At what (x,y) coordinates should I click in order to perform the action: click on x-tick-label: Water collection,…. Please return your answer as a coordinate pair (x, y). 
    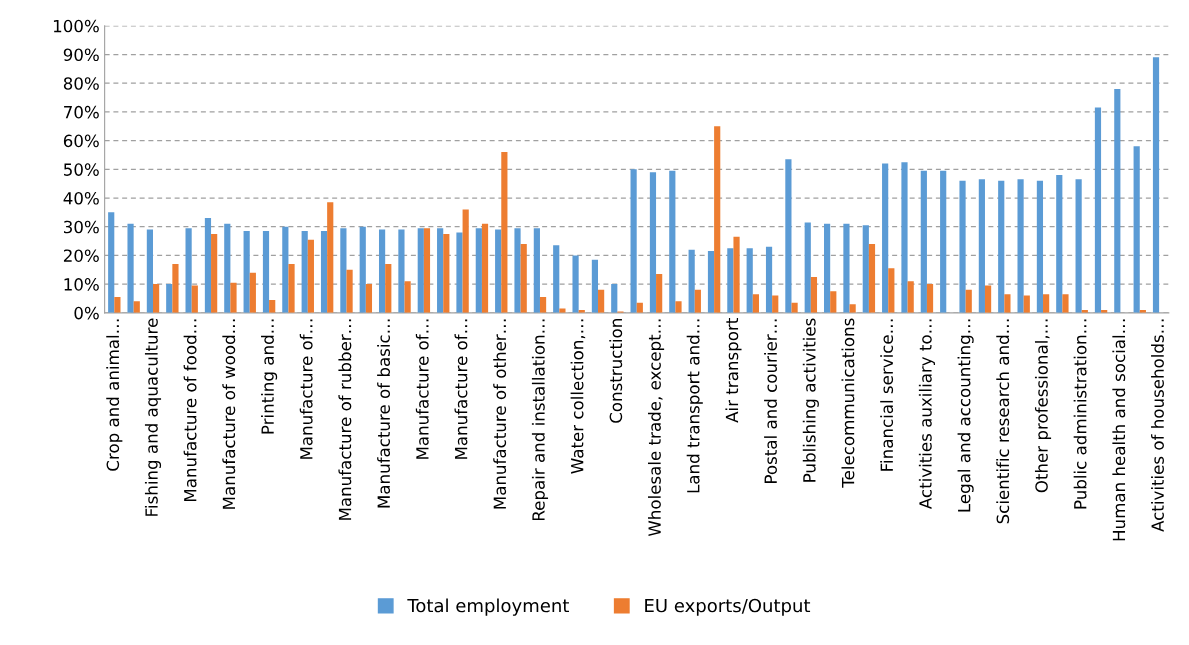
    Looking at the image, I should click on (578, 396).